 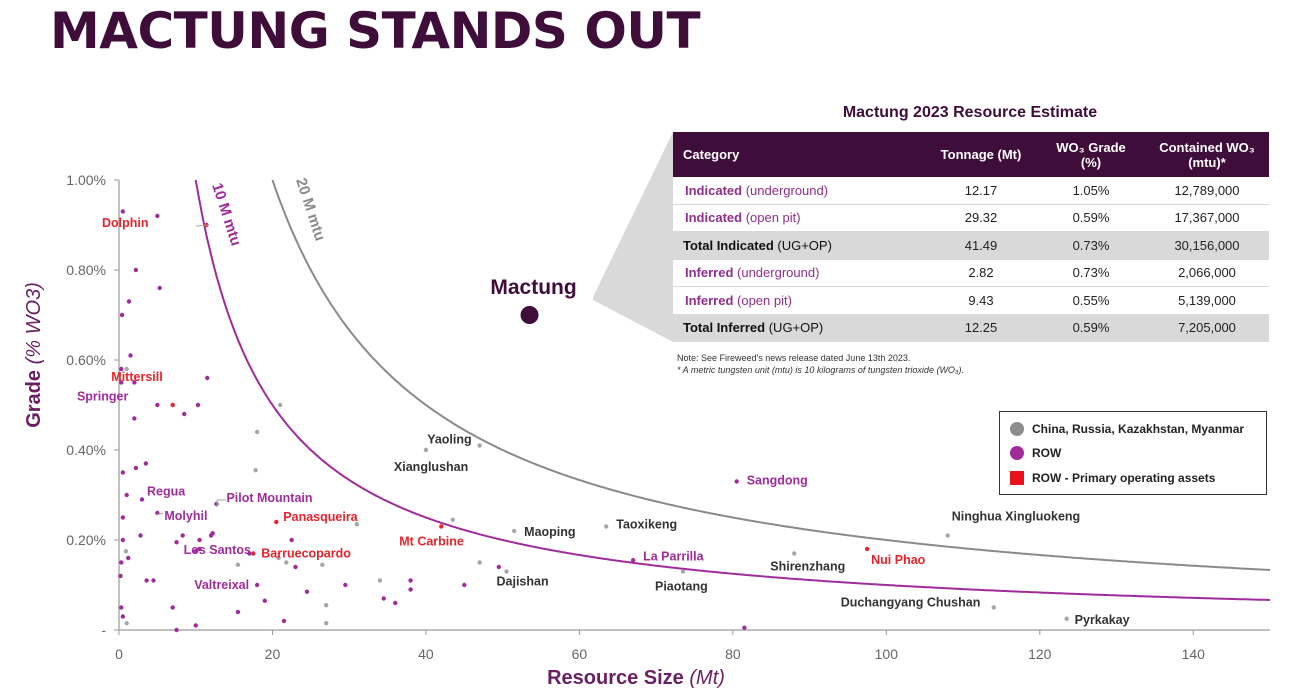 What do you see at coordinates (1124, 478) in the screenshot?
I see `legend-label-primary: ROW - Primary operating assets` at bounding box center [1124, 478].